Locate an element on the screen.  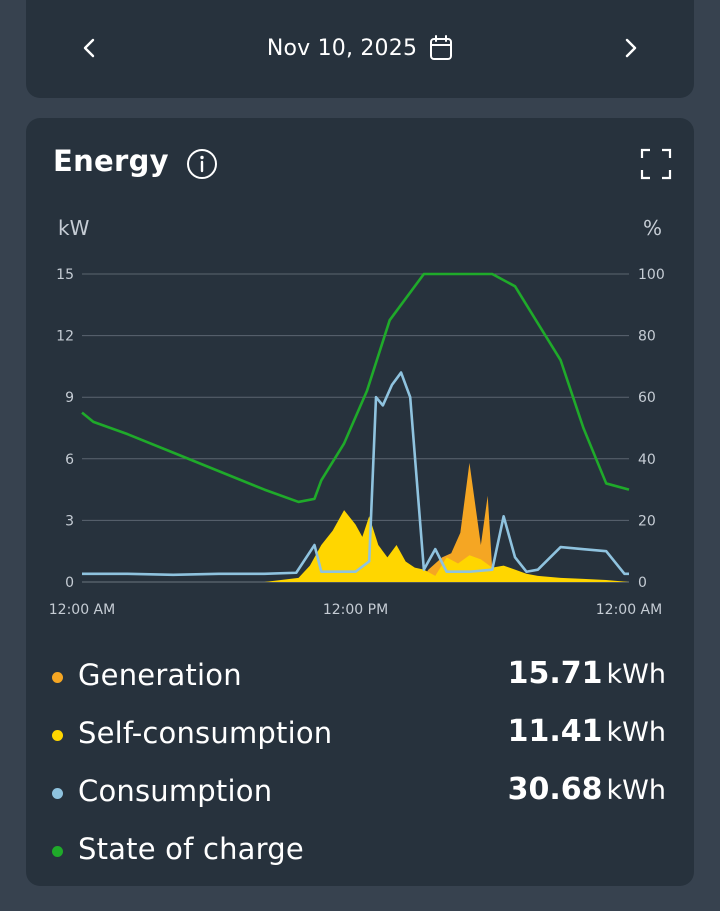
legend-item-state-of-charge: State of charge is located at coordinates (360, 851).